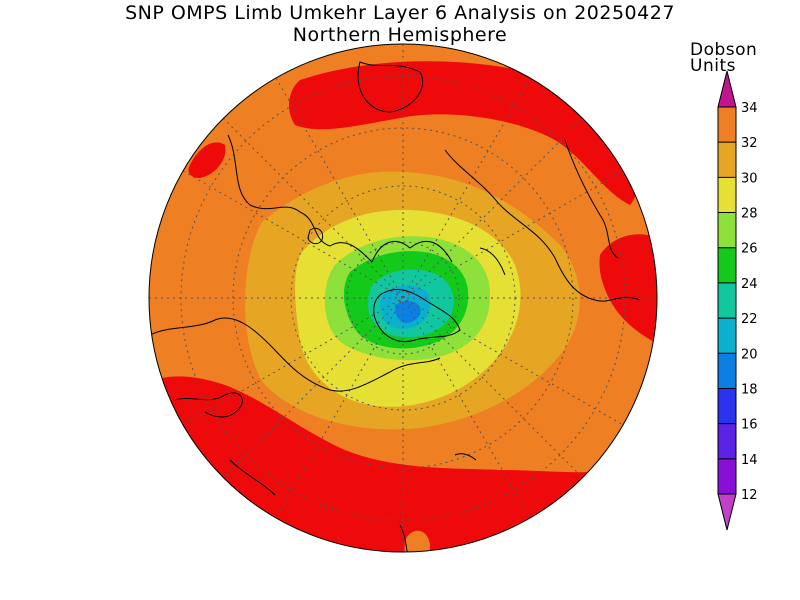 The width and height of the screenshot is (800, 600). What do you see at coordinates (724, 50) in the screenshot?
I see `units-line1: Dobson` at bounding box center [724, 50].